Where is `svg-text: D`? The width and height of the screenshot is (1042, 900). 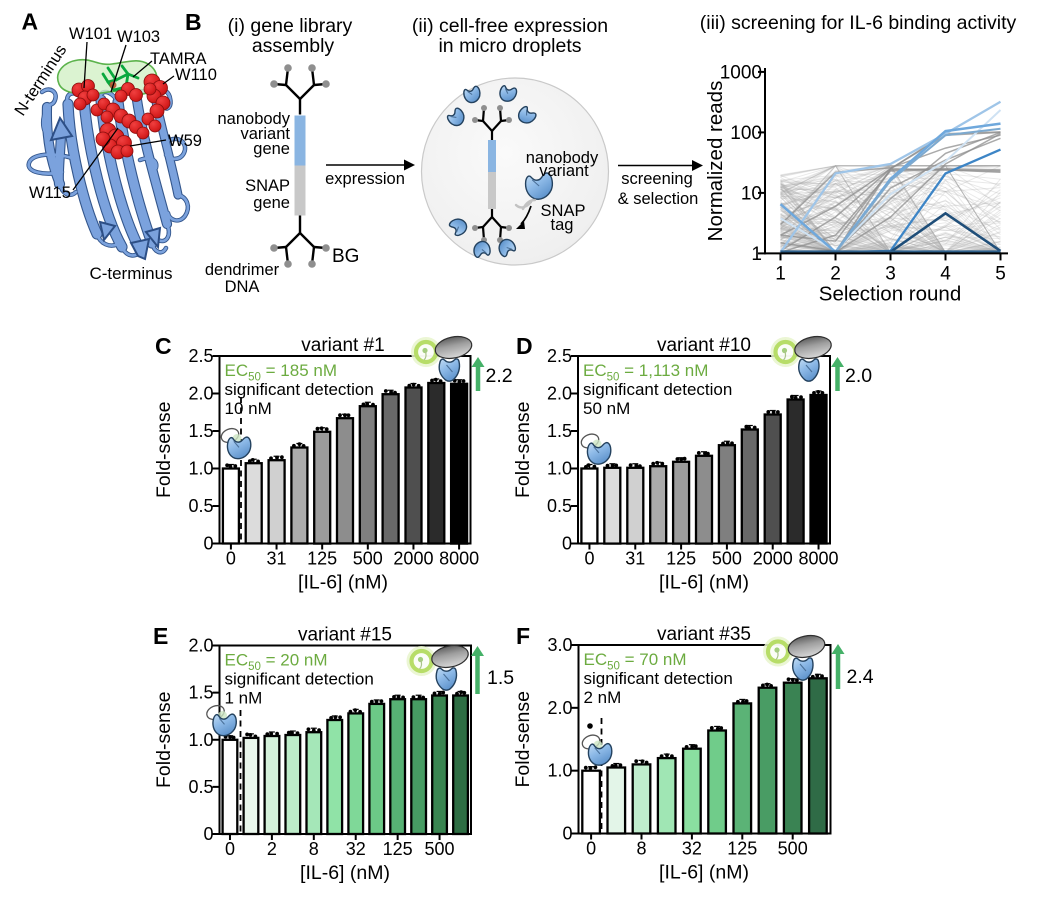
svg-text: D is located at coordinates (524, 346).